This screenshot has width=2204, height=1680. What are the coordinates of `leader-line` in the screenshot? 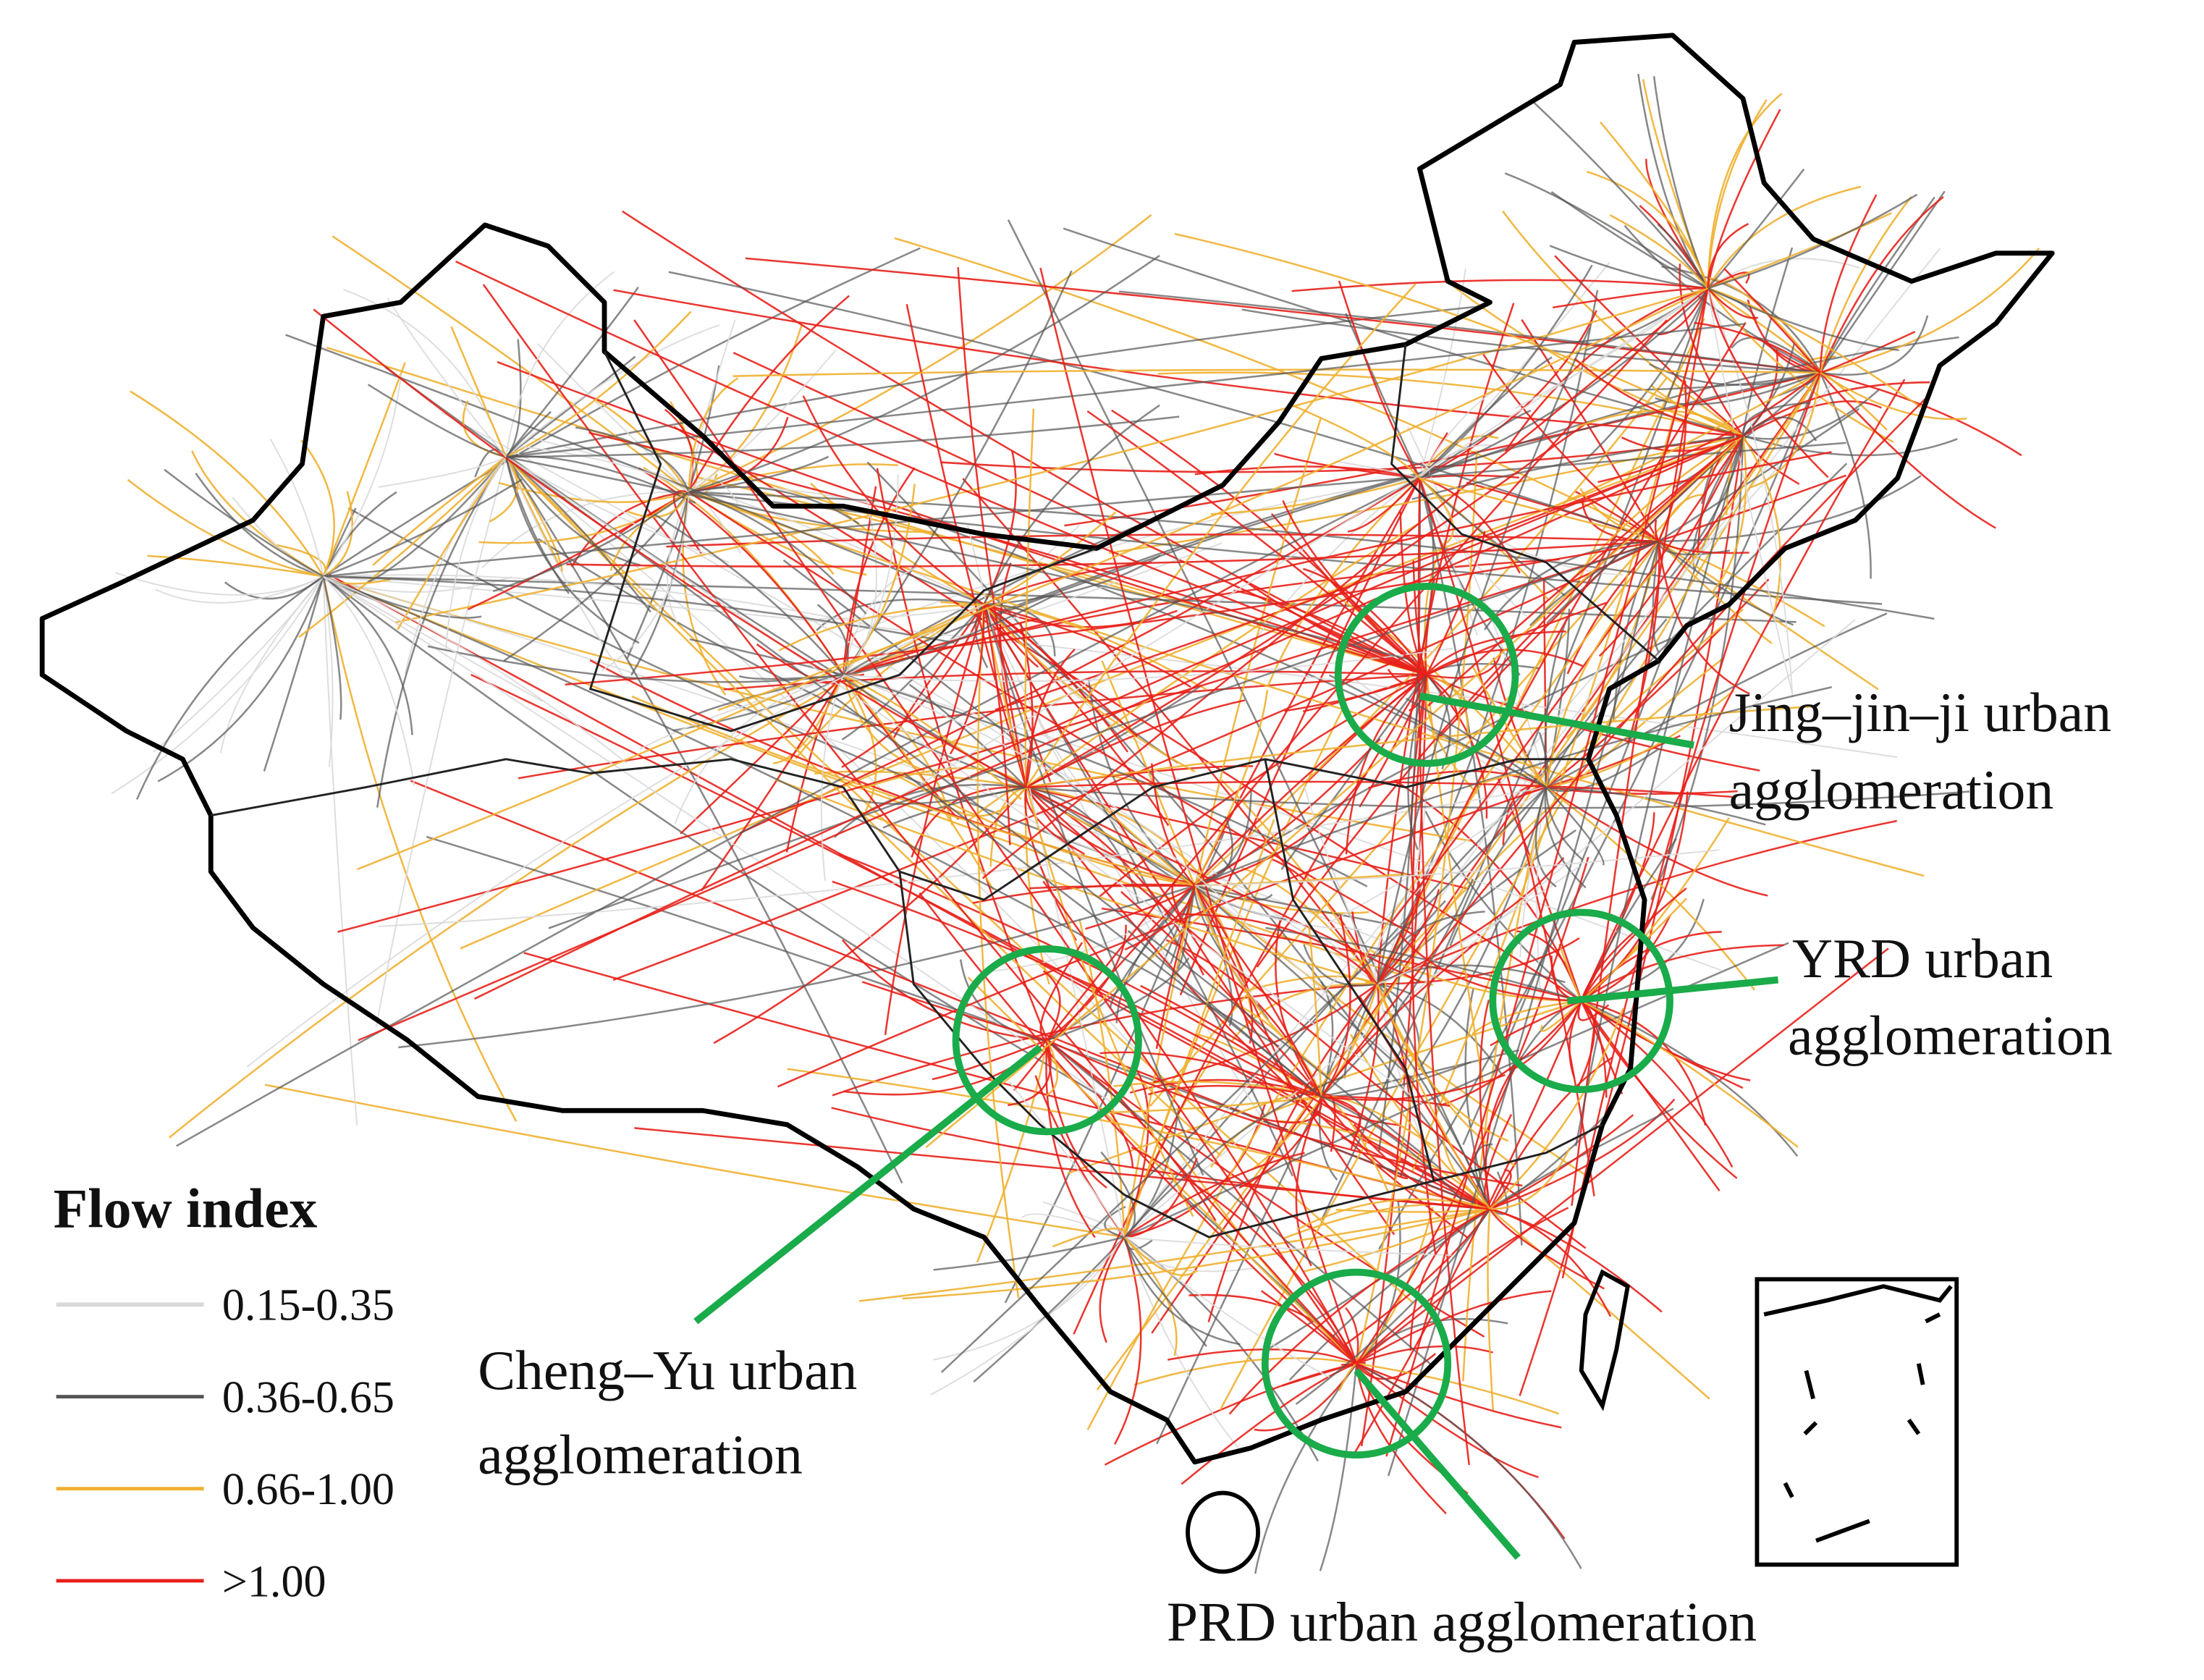 It's located at (868, 1184).